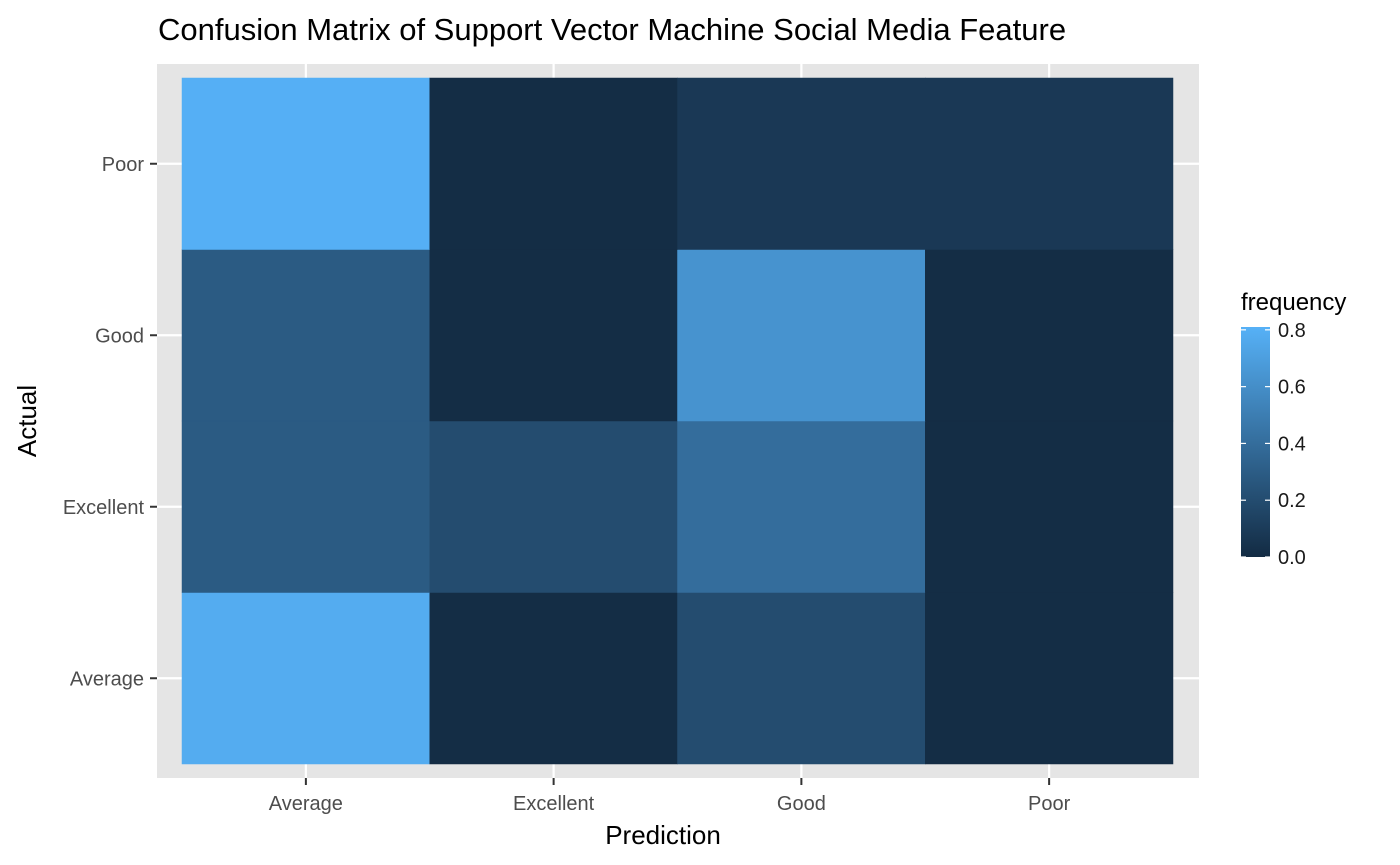 The height and width of the screenshot is (865, 1400). What do you see at coordinates (305, 506) in the screenshot?
I see `heatmap-cell-excellent-average` at bounding box center [305, 506].